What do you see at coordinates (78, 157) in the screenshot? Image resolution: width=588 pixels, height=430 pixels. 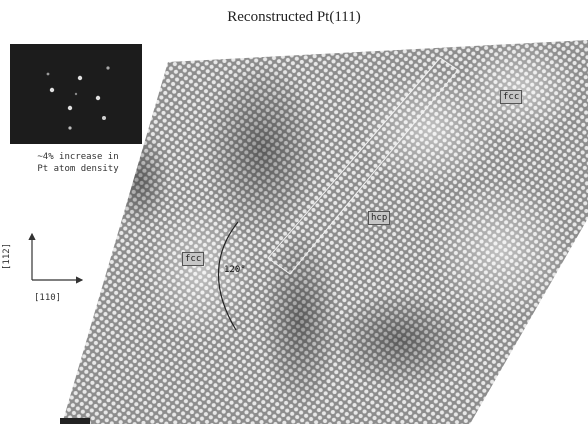 I see `caption-line-1: ~4% increase in` at bounding box center [78, 157].